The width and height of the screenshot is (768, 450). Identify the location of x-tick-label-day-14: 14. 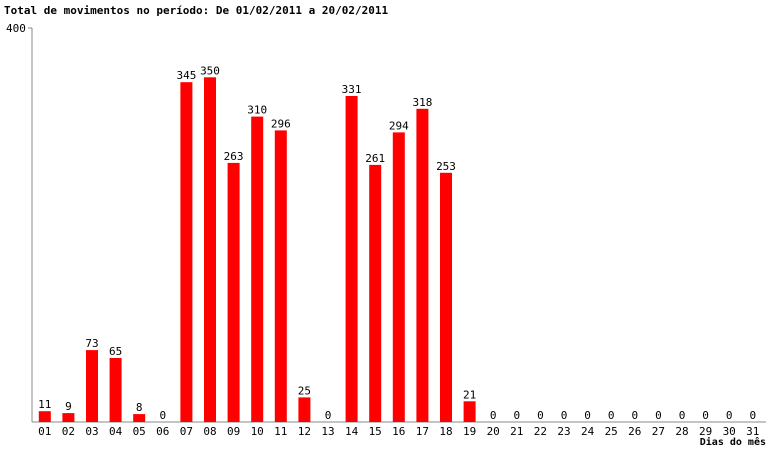
(352, 431).